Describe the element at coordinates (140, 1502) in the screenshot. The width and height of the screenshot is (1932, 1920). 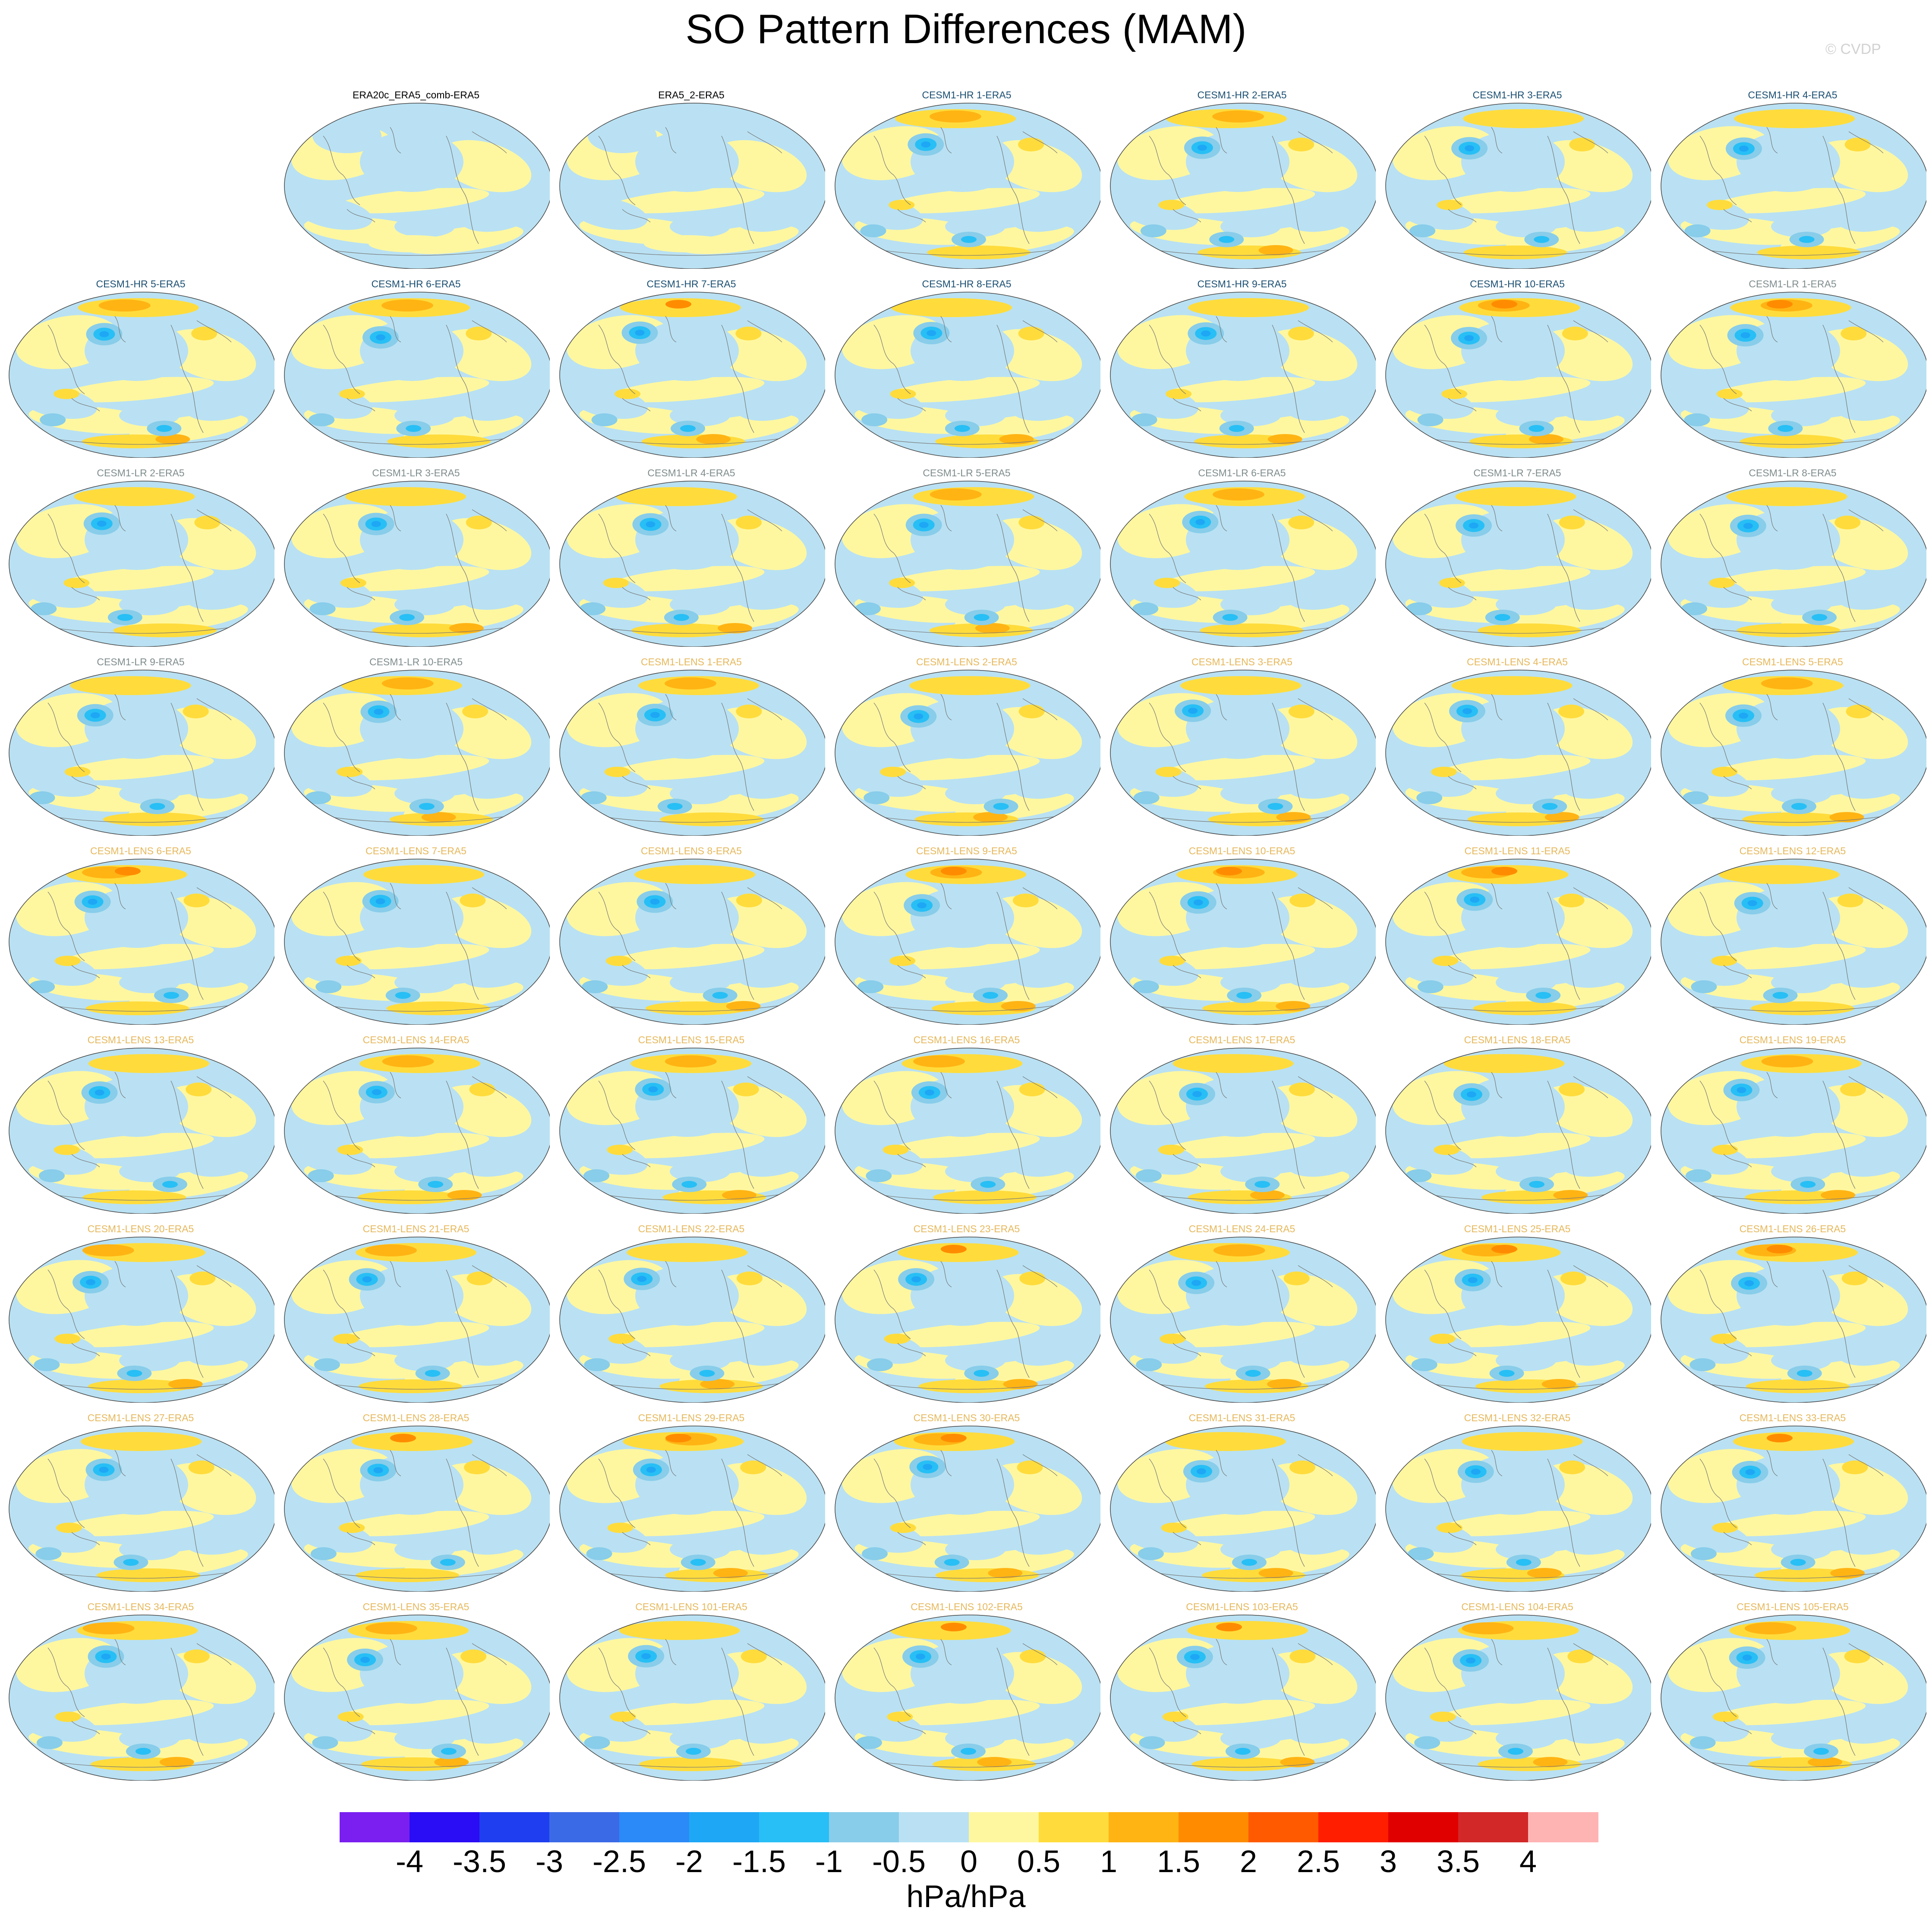
I see `map-panel: CESM1-LENS 27-ERA5` at that location.